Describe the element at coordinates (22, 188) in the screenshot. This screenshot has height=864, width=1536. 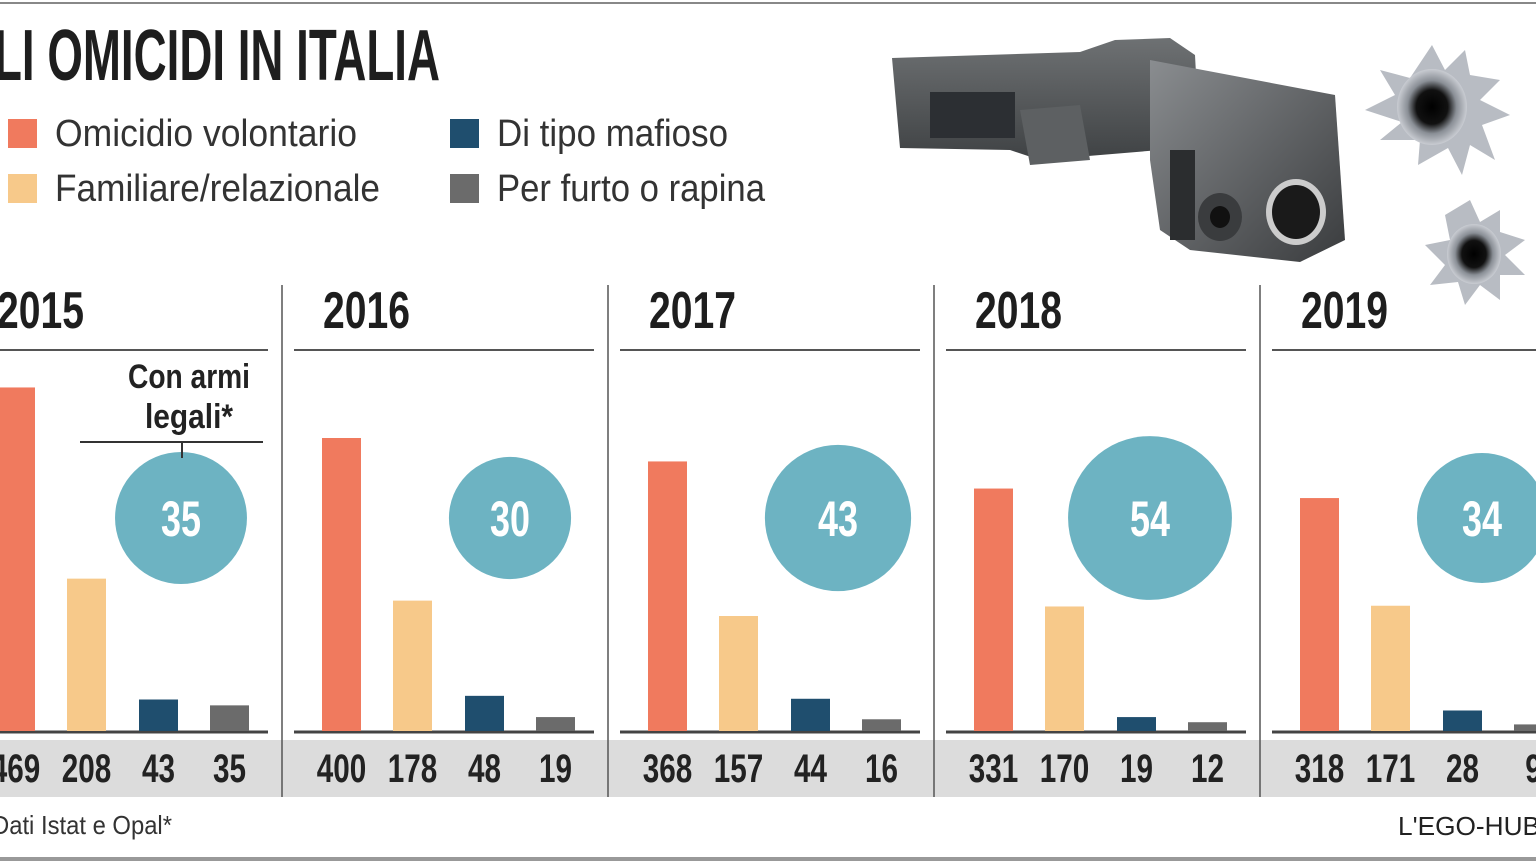
I see `legend-swatch-familiare` at that location.